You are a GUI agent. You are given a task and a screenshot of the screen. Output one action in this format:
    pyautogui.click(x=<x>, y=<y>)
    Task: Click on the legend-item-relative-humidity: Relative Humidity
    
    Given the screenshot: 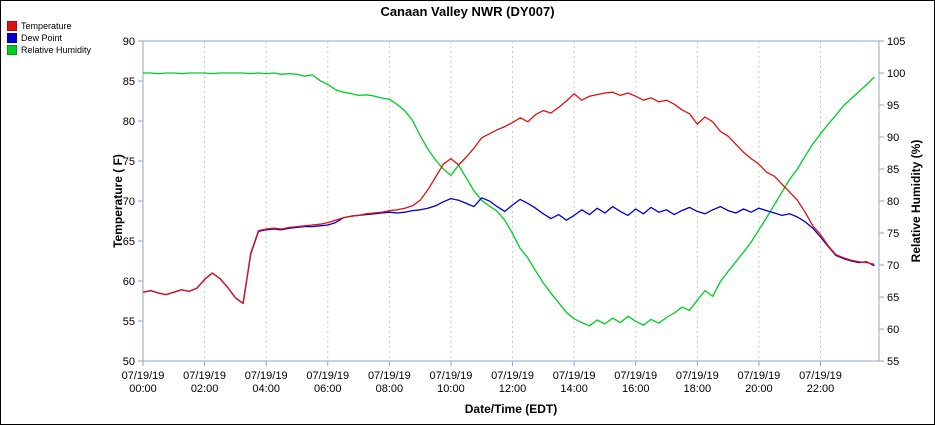 What is the action you would take?
    pyautogui.click(x=49, y=50)
    